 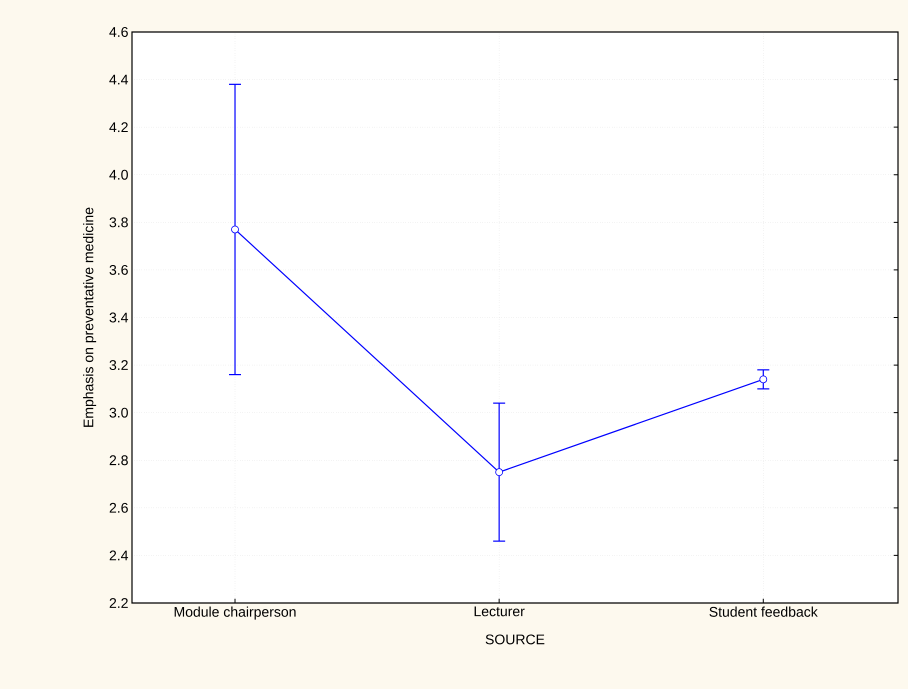 What do you see at coordinates (119, 269) in the screenshot?
I see `y-tick-label: 3.6` at bounding box center [119, 269].